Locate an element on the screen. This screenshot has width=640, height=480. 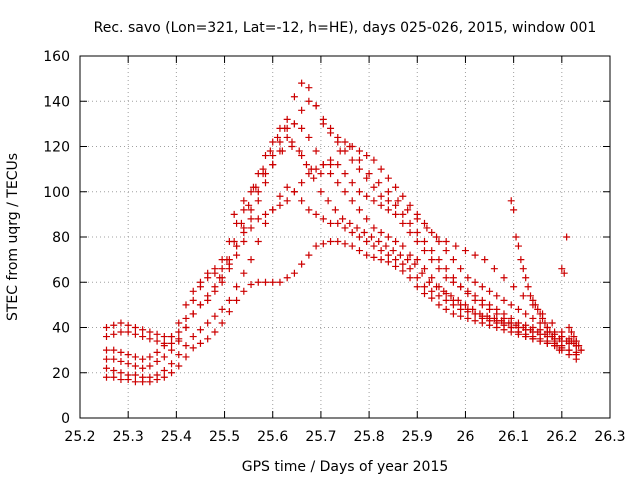
y-tick-labels: 0 20 40 60 80 100 120 140 160 is located at coordinates (56, 238).